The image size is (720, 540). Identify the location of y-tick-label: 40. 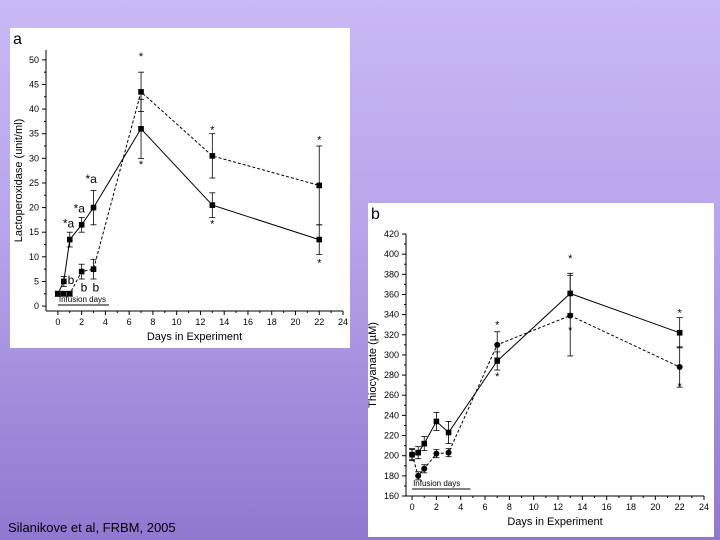
(34, 109).